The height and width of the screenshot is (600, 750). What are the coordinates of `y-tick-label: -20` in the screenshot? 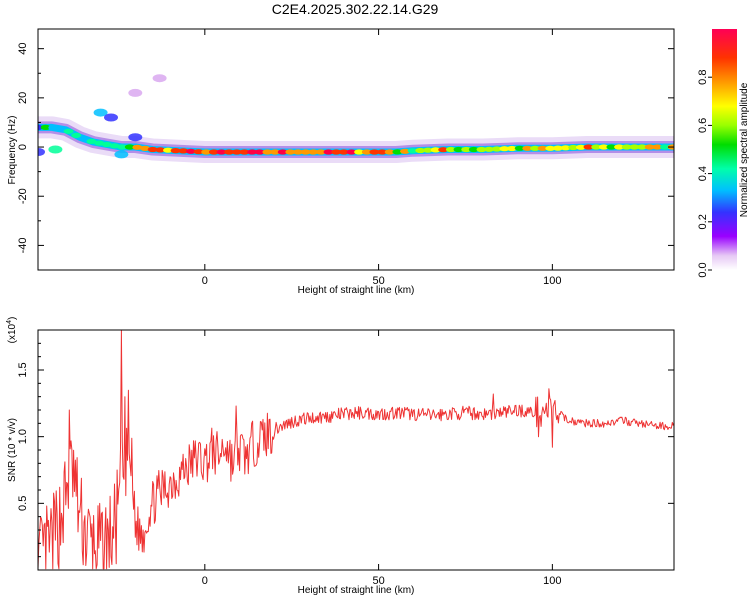 It's located at (23, 196).